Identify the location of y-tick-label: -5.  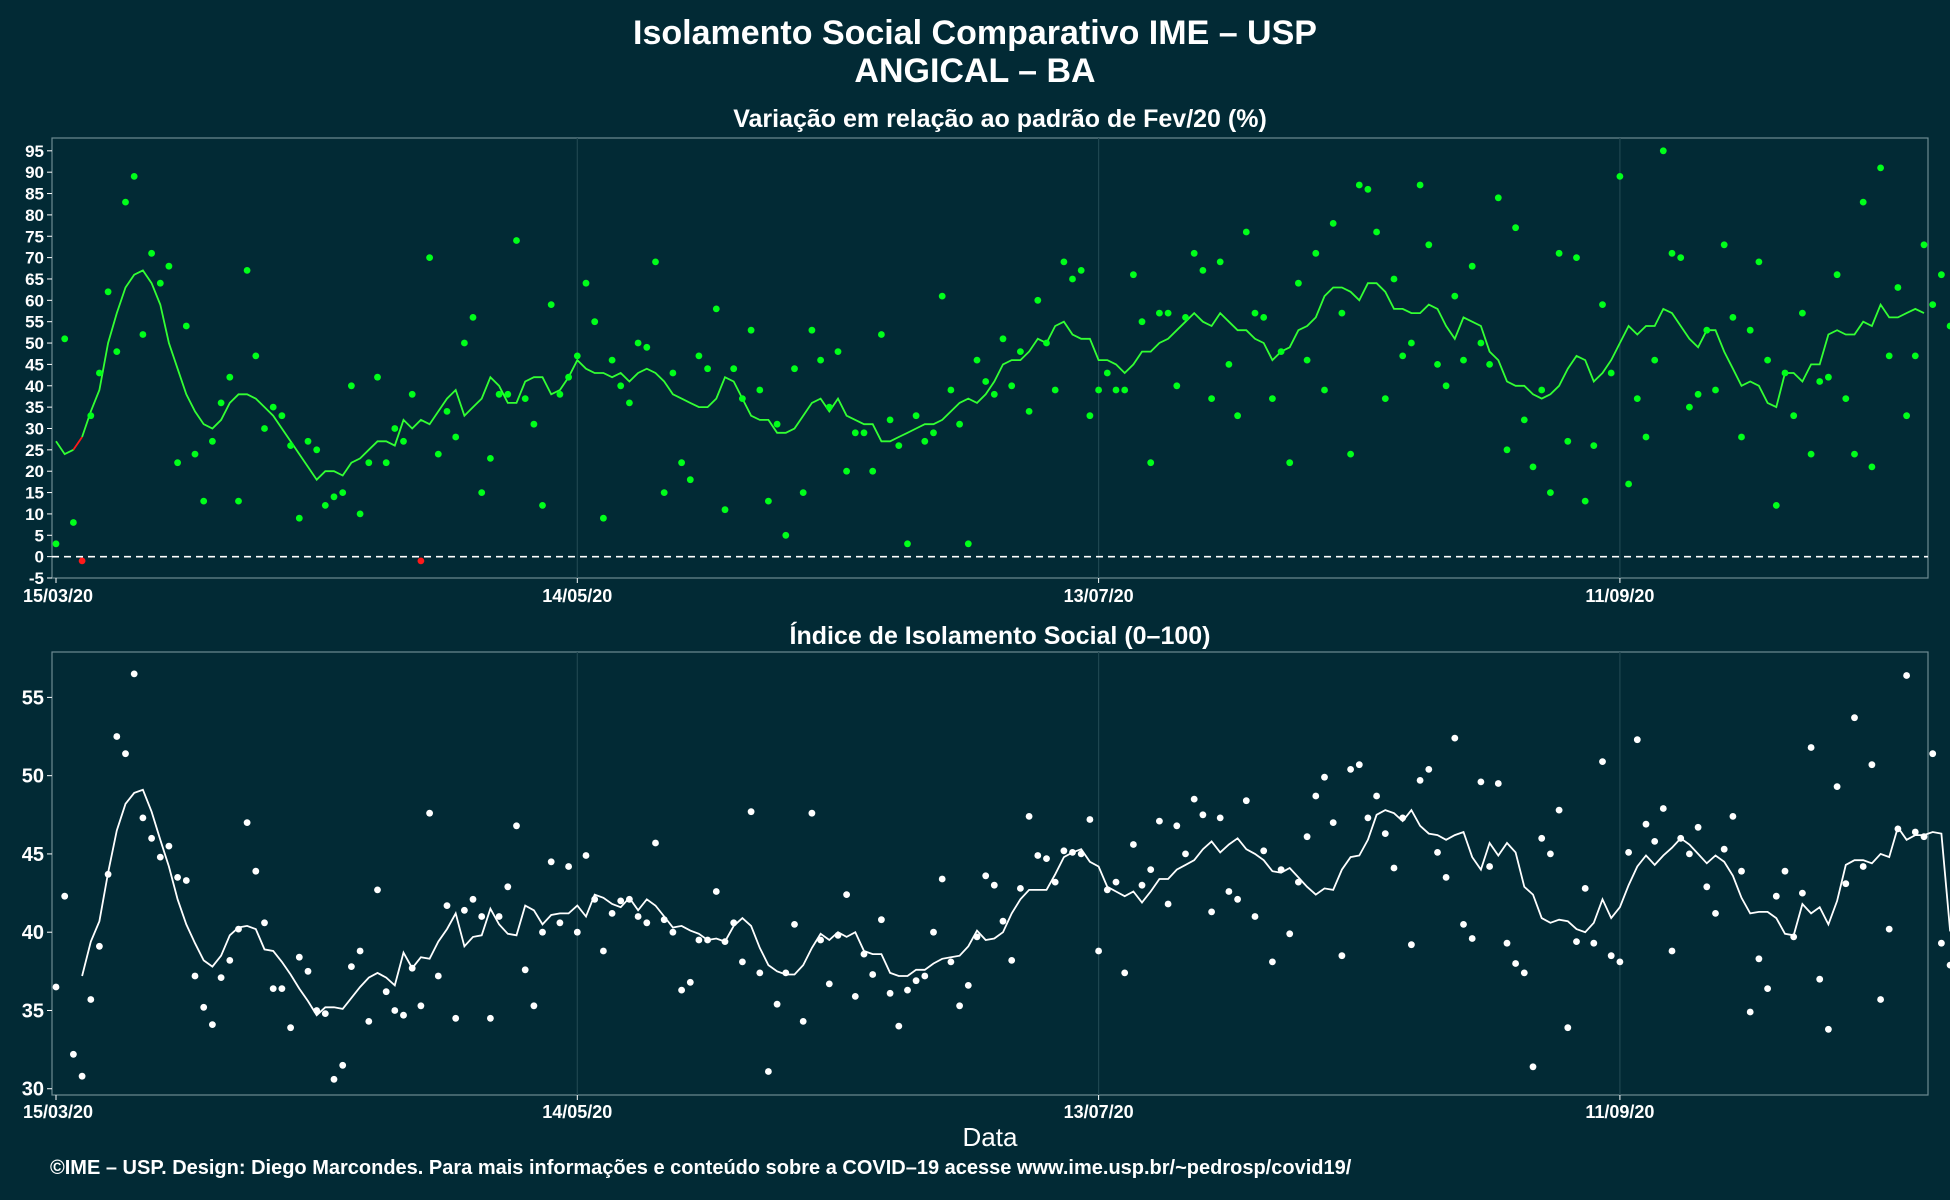
(36, 578).